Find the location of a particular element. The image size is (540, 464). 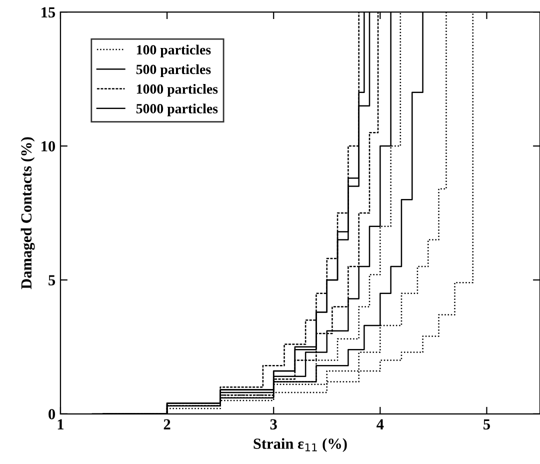

y-tick-label: 15 is located at coordinates (49, 12).